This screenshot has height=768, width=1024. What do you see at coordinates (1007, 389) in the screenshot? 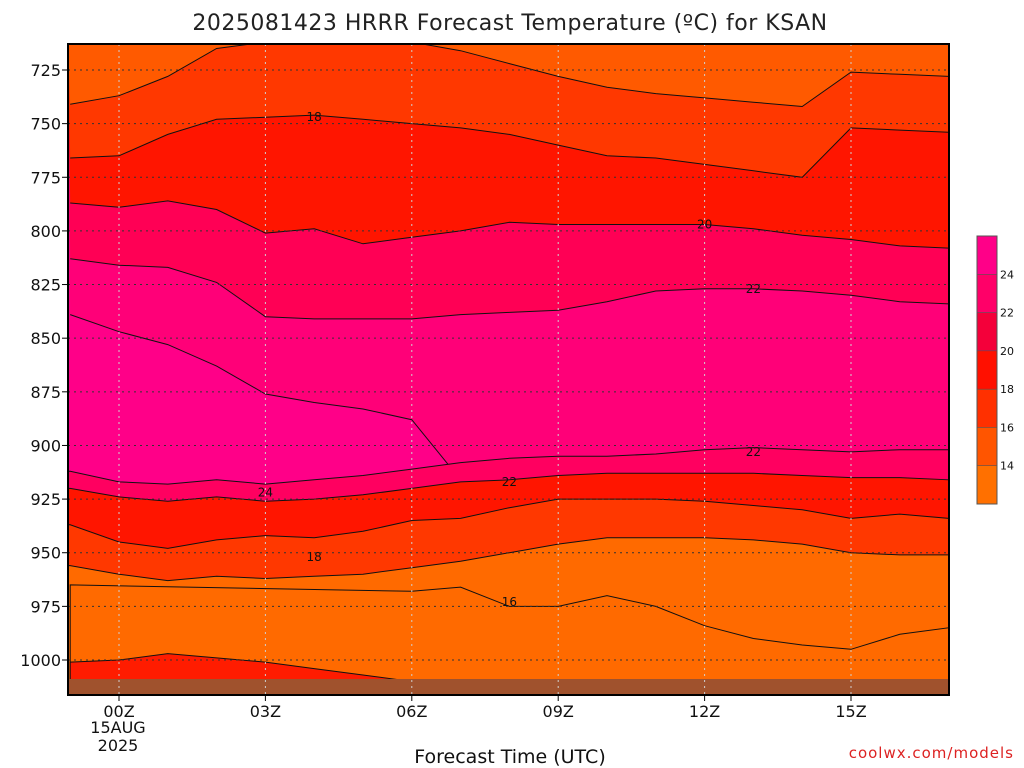
I see `colorbar-label: 18` at bounding box center [1007, 389].